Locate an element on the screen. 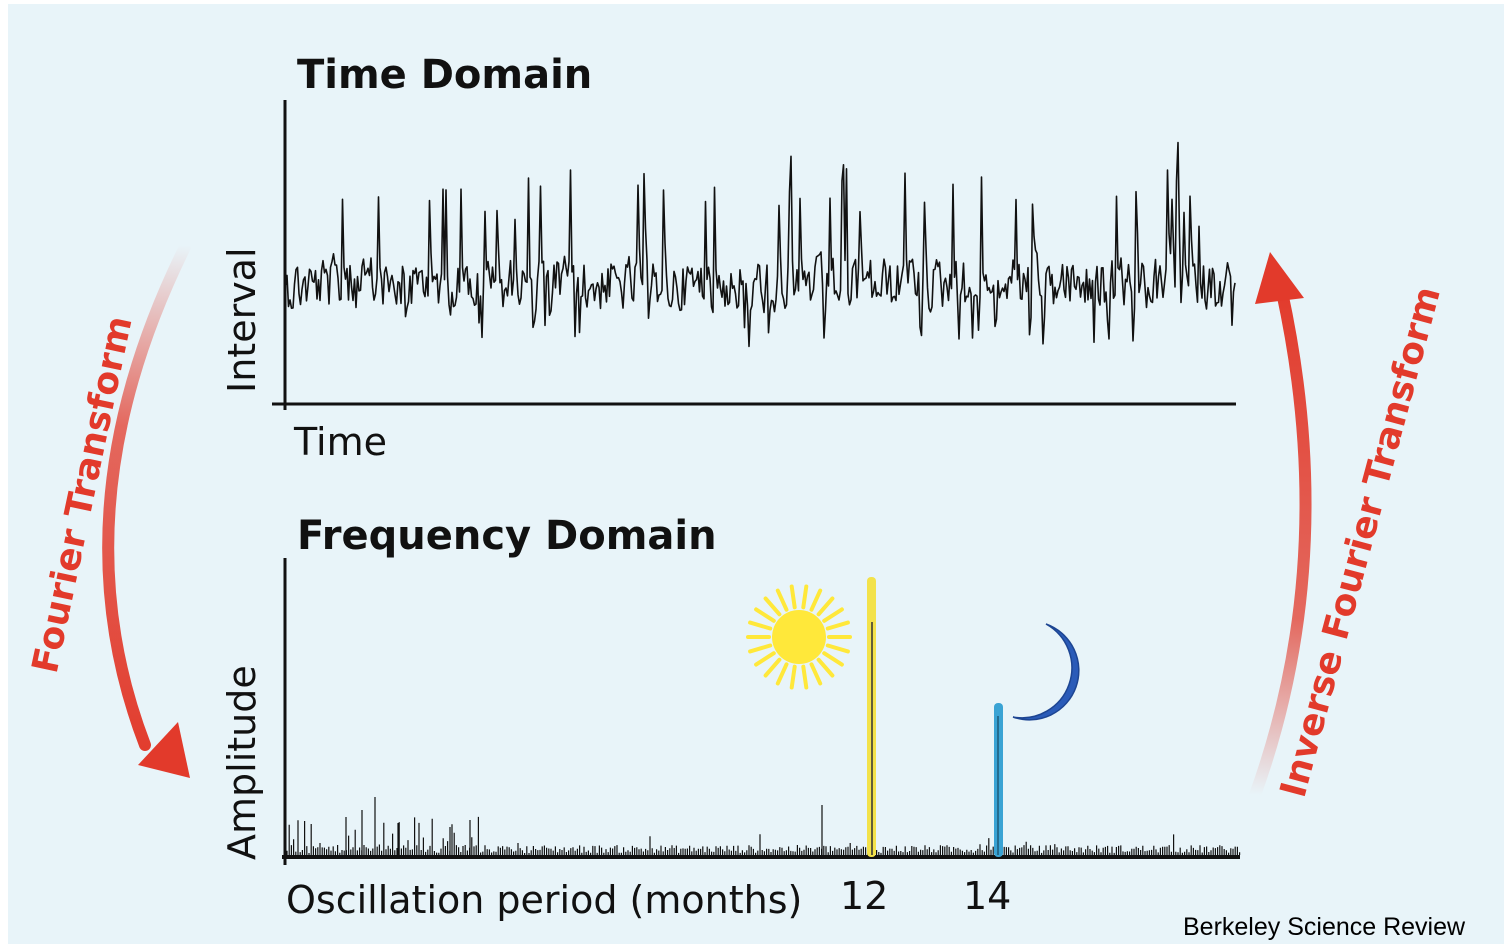 The height and width of the screenshot is (948, 1508). inverse-fourier-arrowhead is located at coordinates (1279, 278).